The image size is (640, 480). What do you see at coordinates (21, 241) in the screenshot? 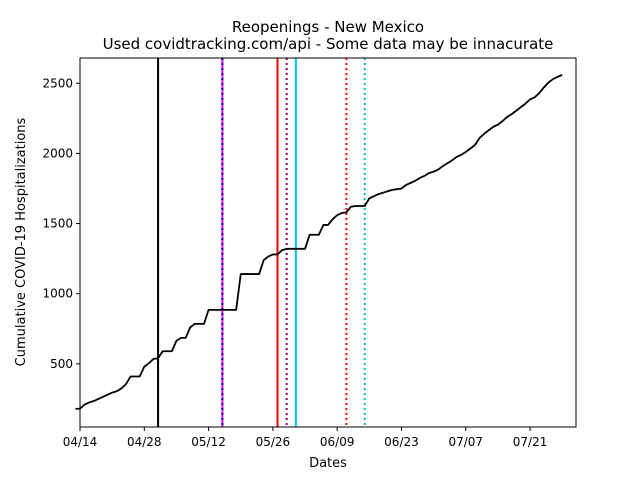
I see `y-axis-label: Cumulative COVID-19 Hospitalizations` at bounding box center [21, 241].